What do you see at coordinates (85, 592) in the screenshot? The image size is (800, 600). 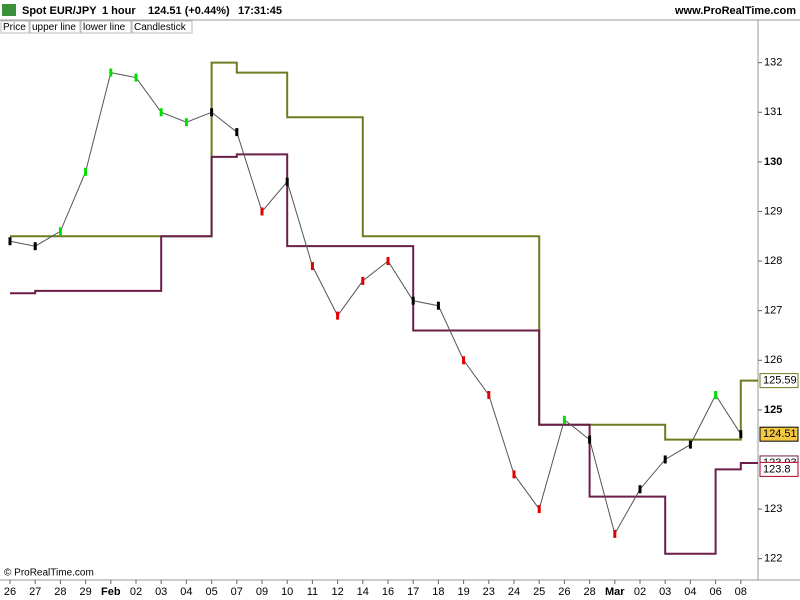 I see `x-tick-label: 29` at bounding box center [85, 592].